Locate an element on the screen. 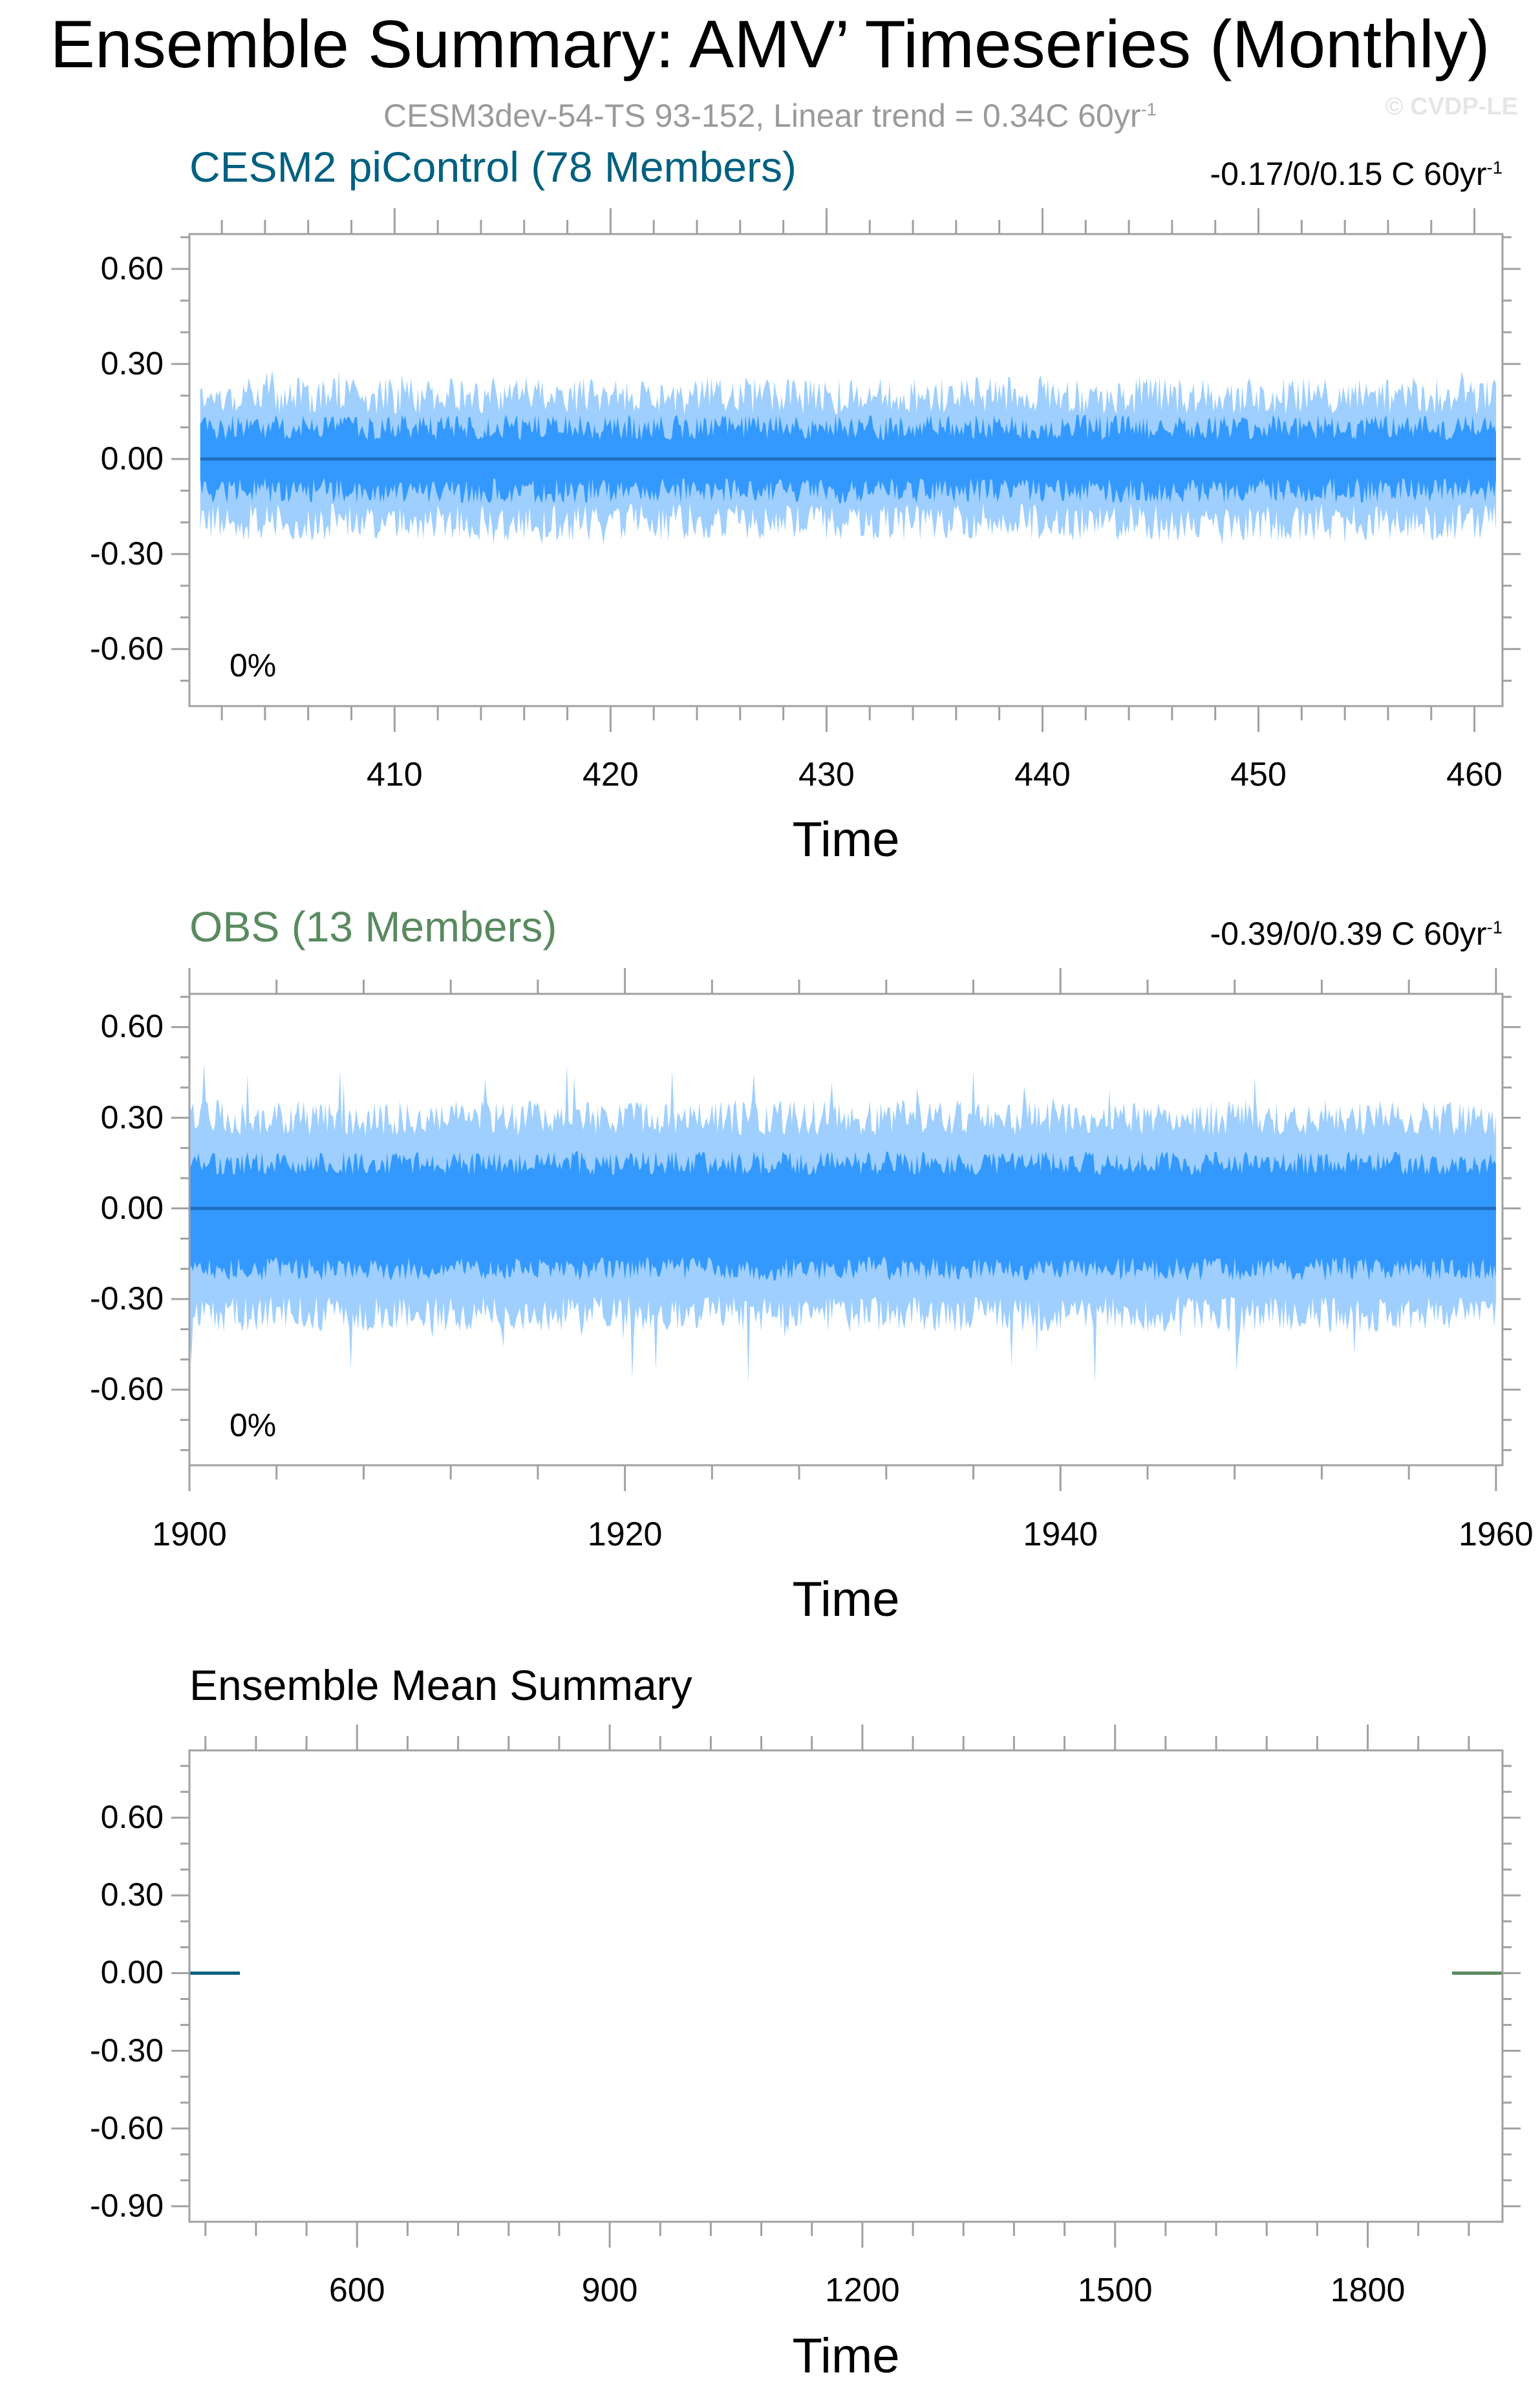  panel-title: OBS (13 Members) is located at coordinates (373, 927).